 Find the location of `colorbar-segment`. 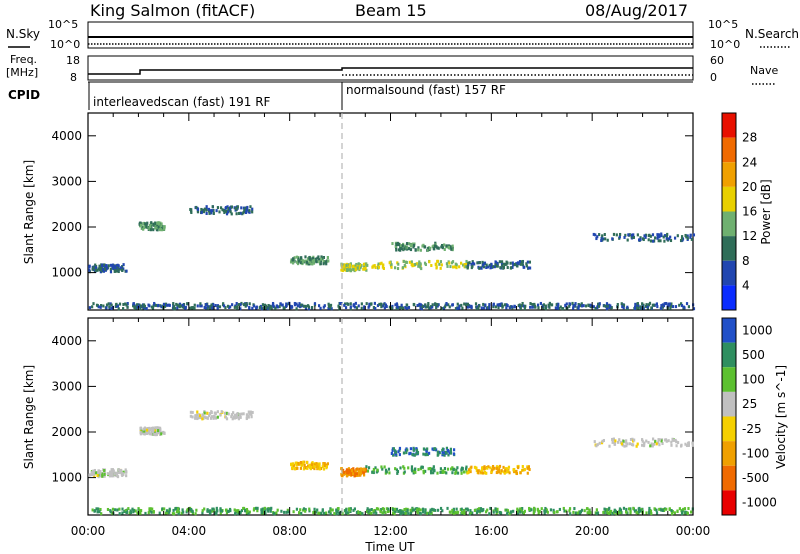

colorbar-segment is located at coordinates (729, 199).